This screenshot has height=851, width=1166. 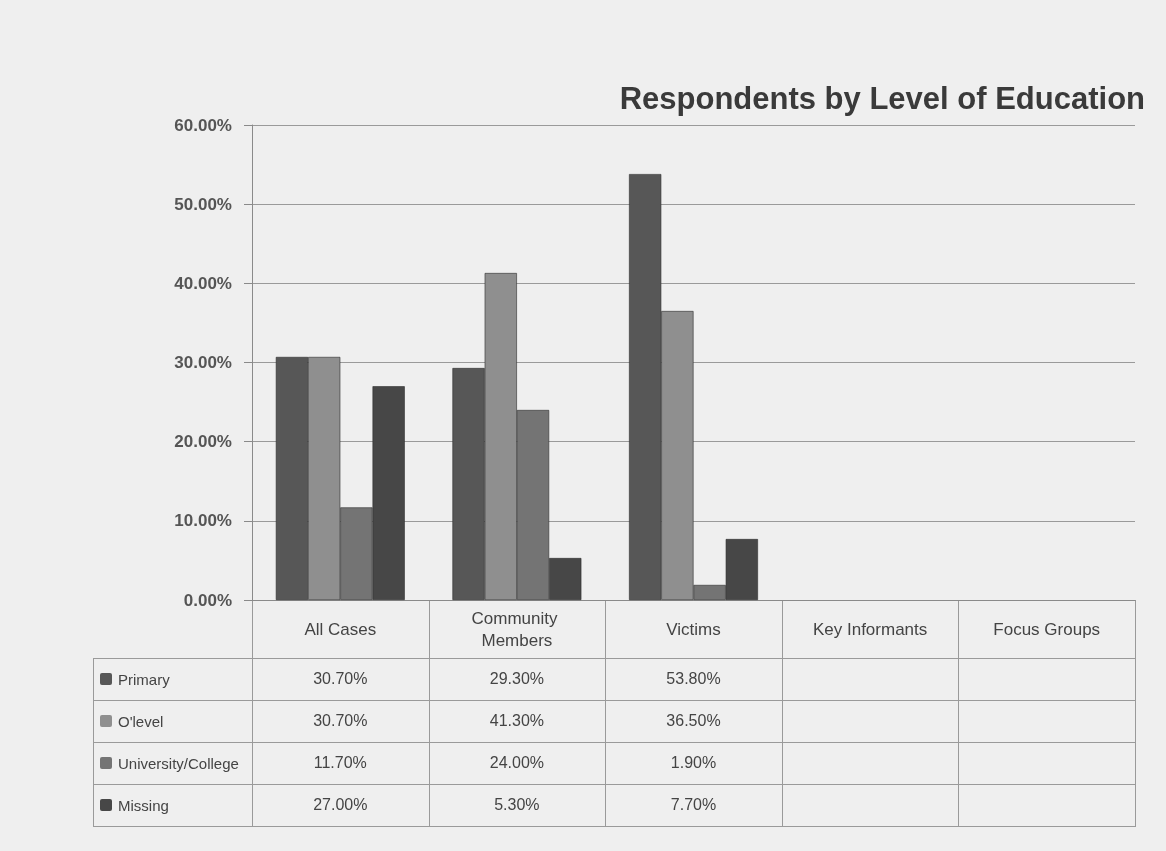 I want to click on x-tick-label: All Cases, so click(x=340, y=629).